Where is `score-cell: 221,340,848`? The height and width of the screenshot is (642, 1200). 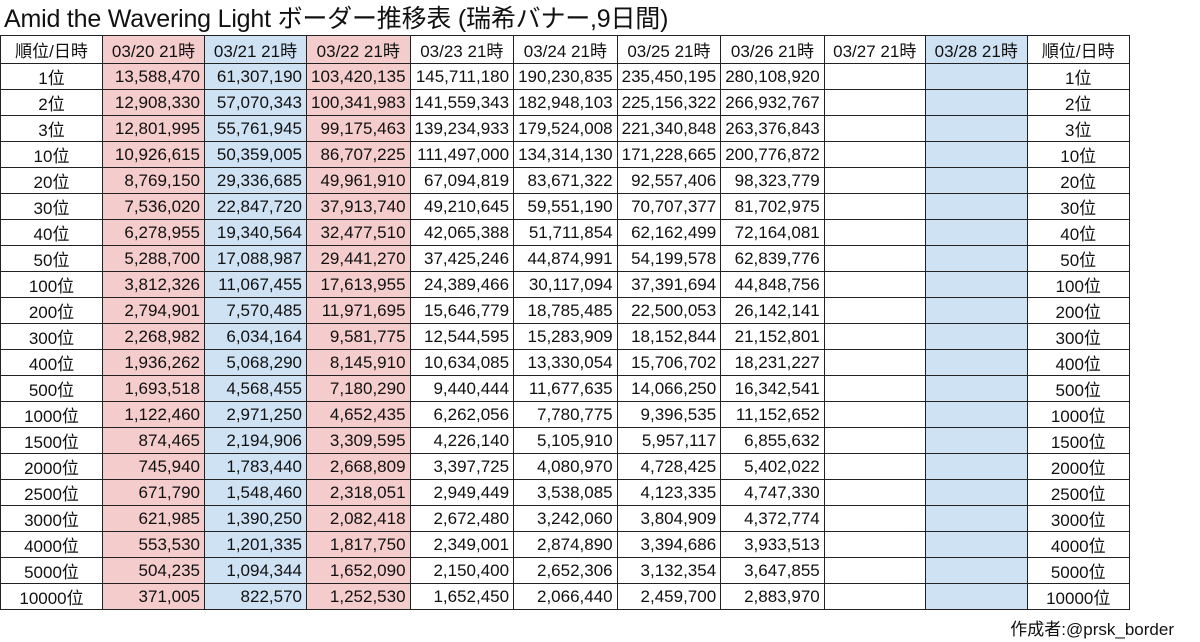 score-cell: 221,340,848 is located at coordinates (669, 128).